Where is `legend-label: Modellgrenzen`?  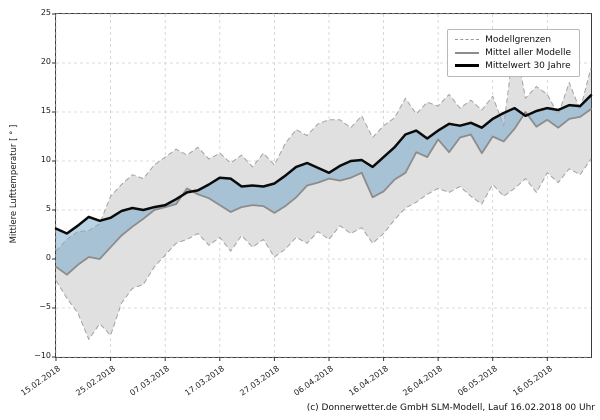 legend-label: Modellgrenzen is located at coordinates (518, 39).